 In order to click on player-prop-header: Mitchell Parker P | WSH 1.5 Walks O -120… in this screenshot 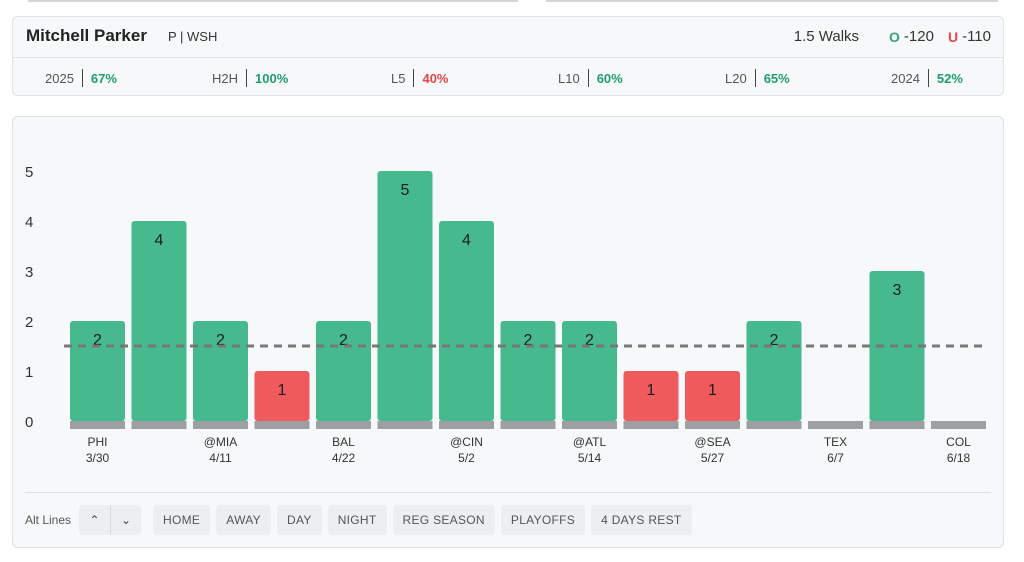, I will do `click(508, 56)`.